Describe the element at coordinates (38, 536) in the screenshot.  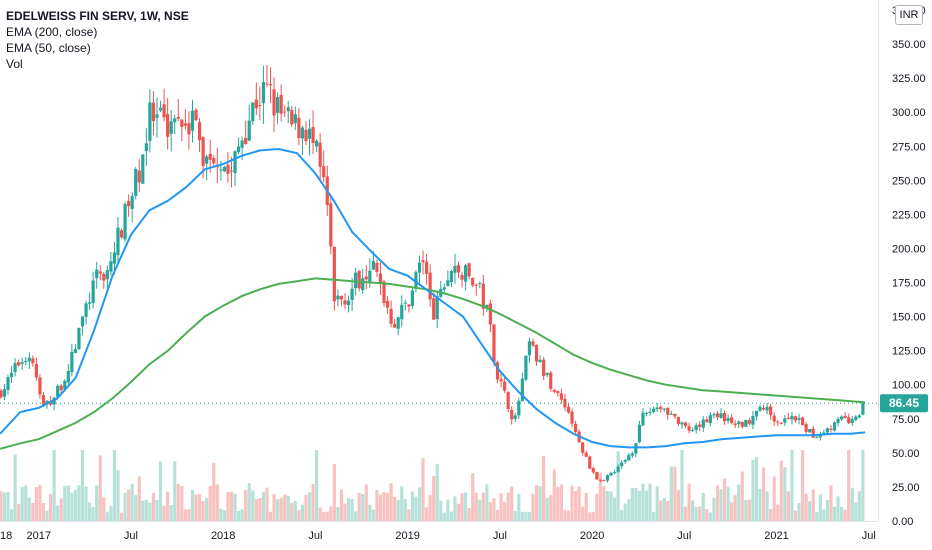
I see `x-tick-label-1: 2017` at that location.